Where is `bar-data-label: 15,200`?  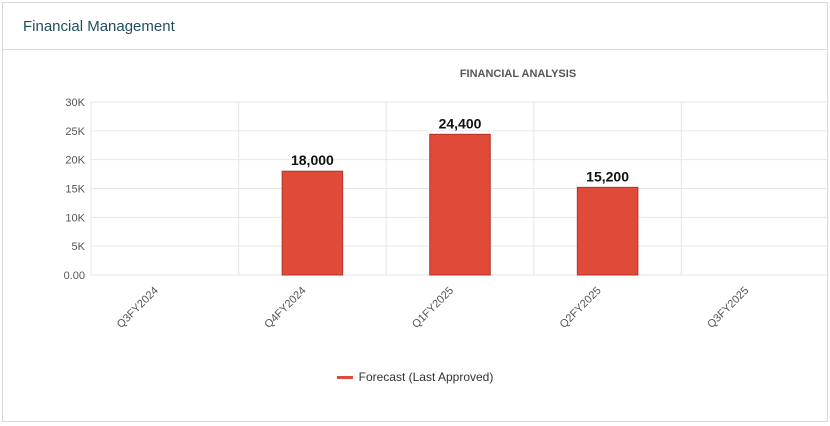 bar-data-label: 15,200 is located at coordinates (607, 176).